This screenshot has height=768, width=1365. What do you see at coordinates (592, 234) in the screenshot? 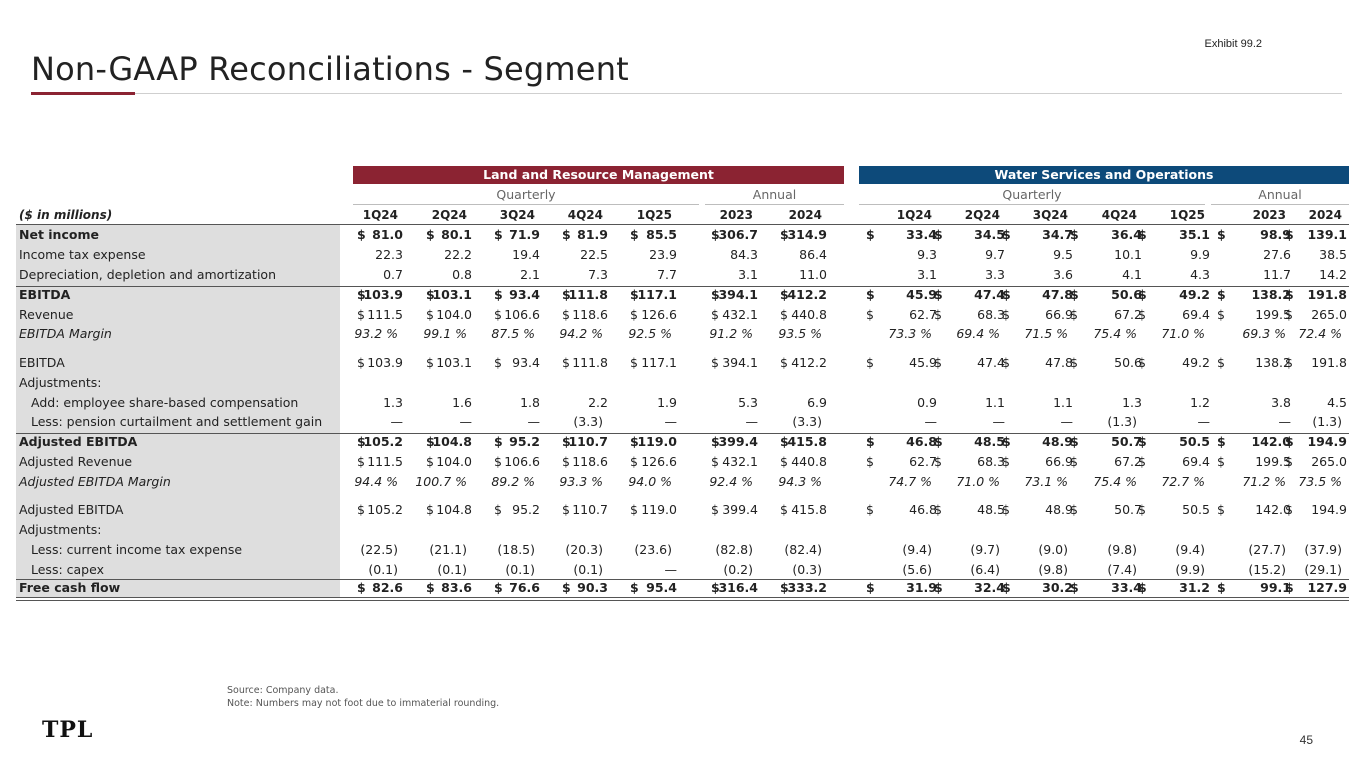
I see `table-cell: 81.9` at bounding box center [592, 234].